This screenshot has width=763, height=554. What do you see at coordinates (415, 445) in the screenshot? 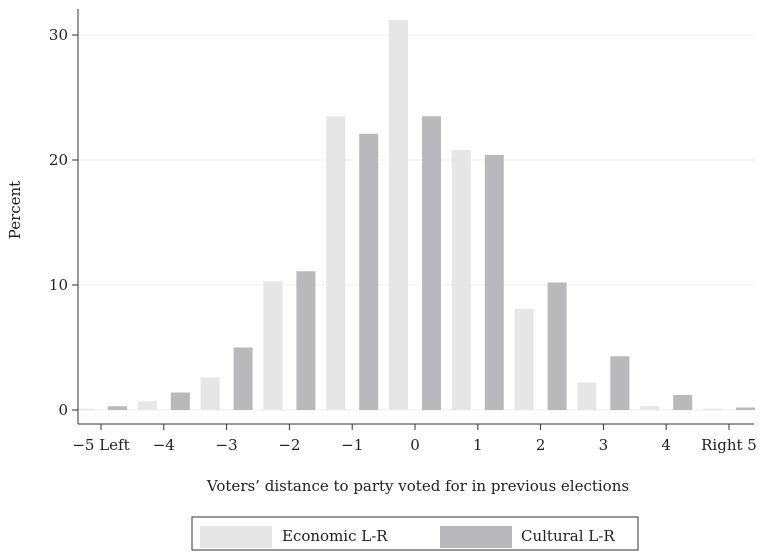
I see `x-tick-label: 0` at bounding box center [415, 445].